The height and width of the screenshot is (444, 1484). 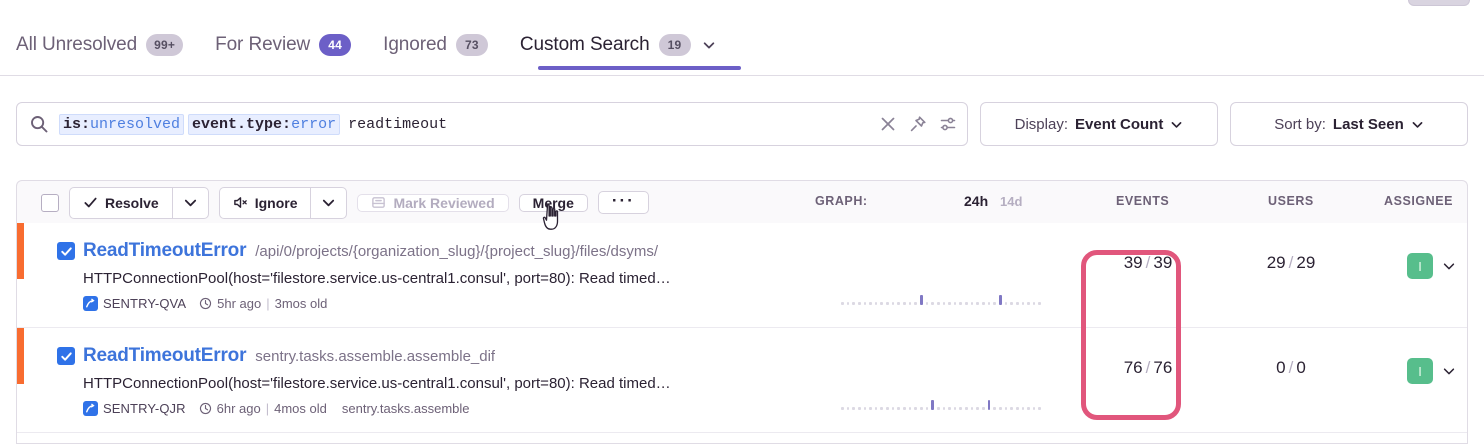 I want to click on issue-events-count: 39 / 39, so click(x=1148, y=263).